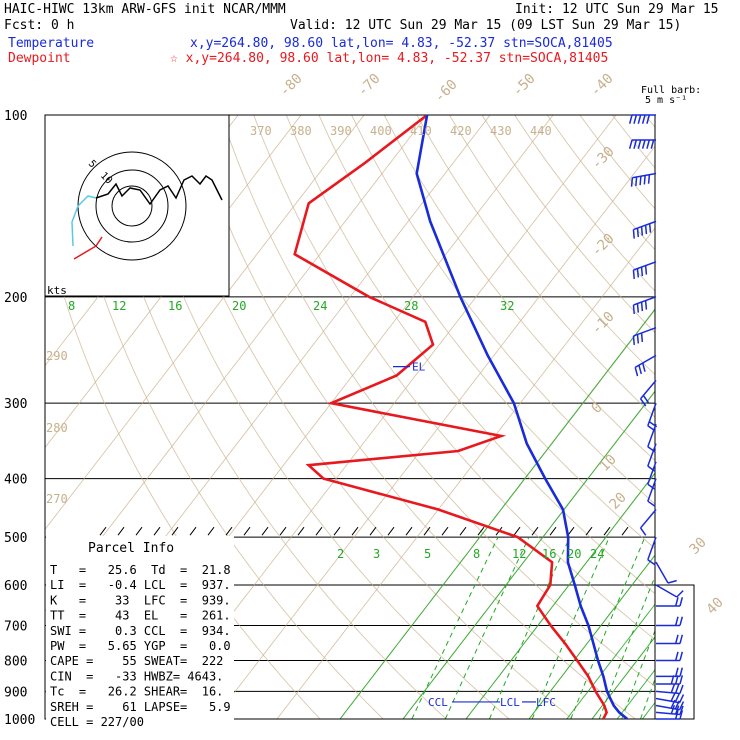 The width and height of the screenshot is (740, 740). Describe the element at coordinates (376, 554) in the screenshot. I see `mixing-ratio-label: 3` at that location.